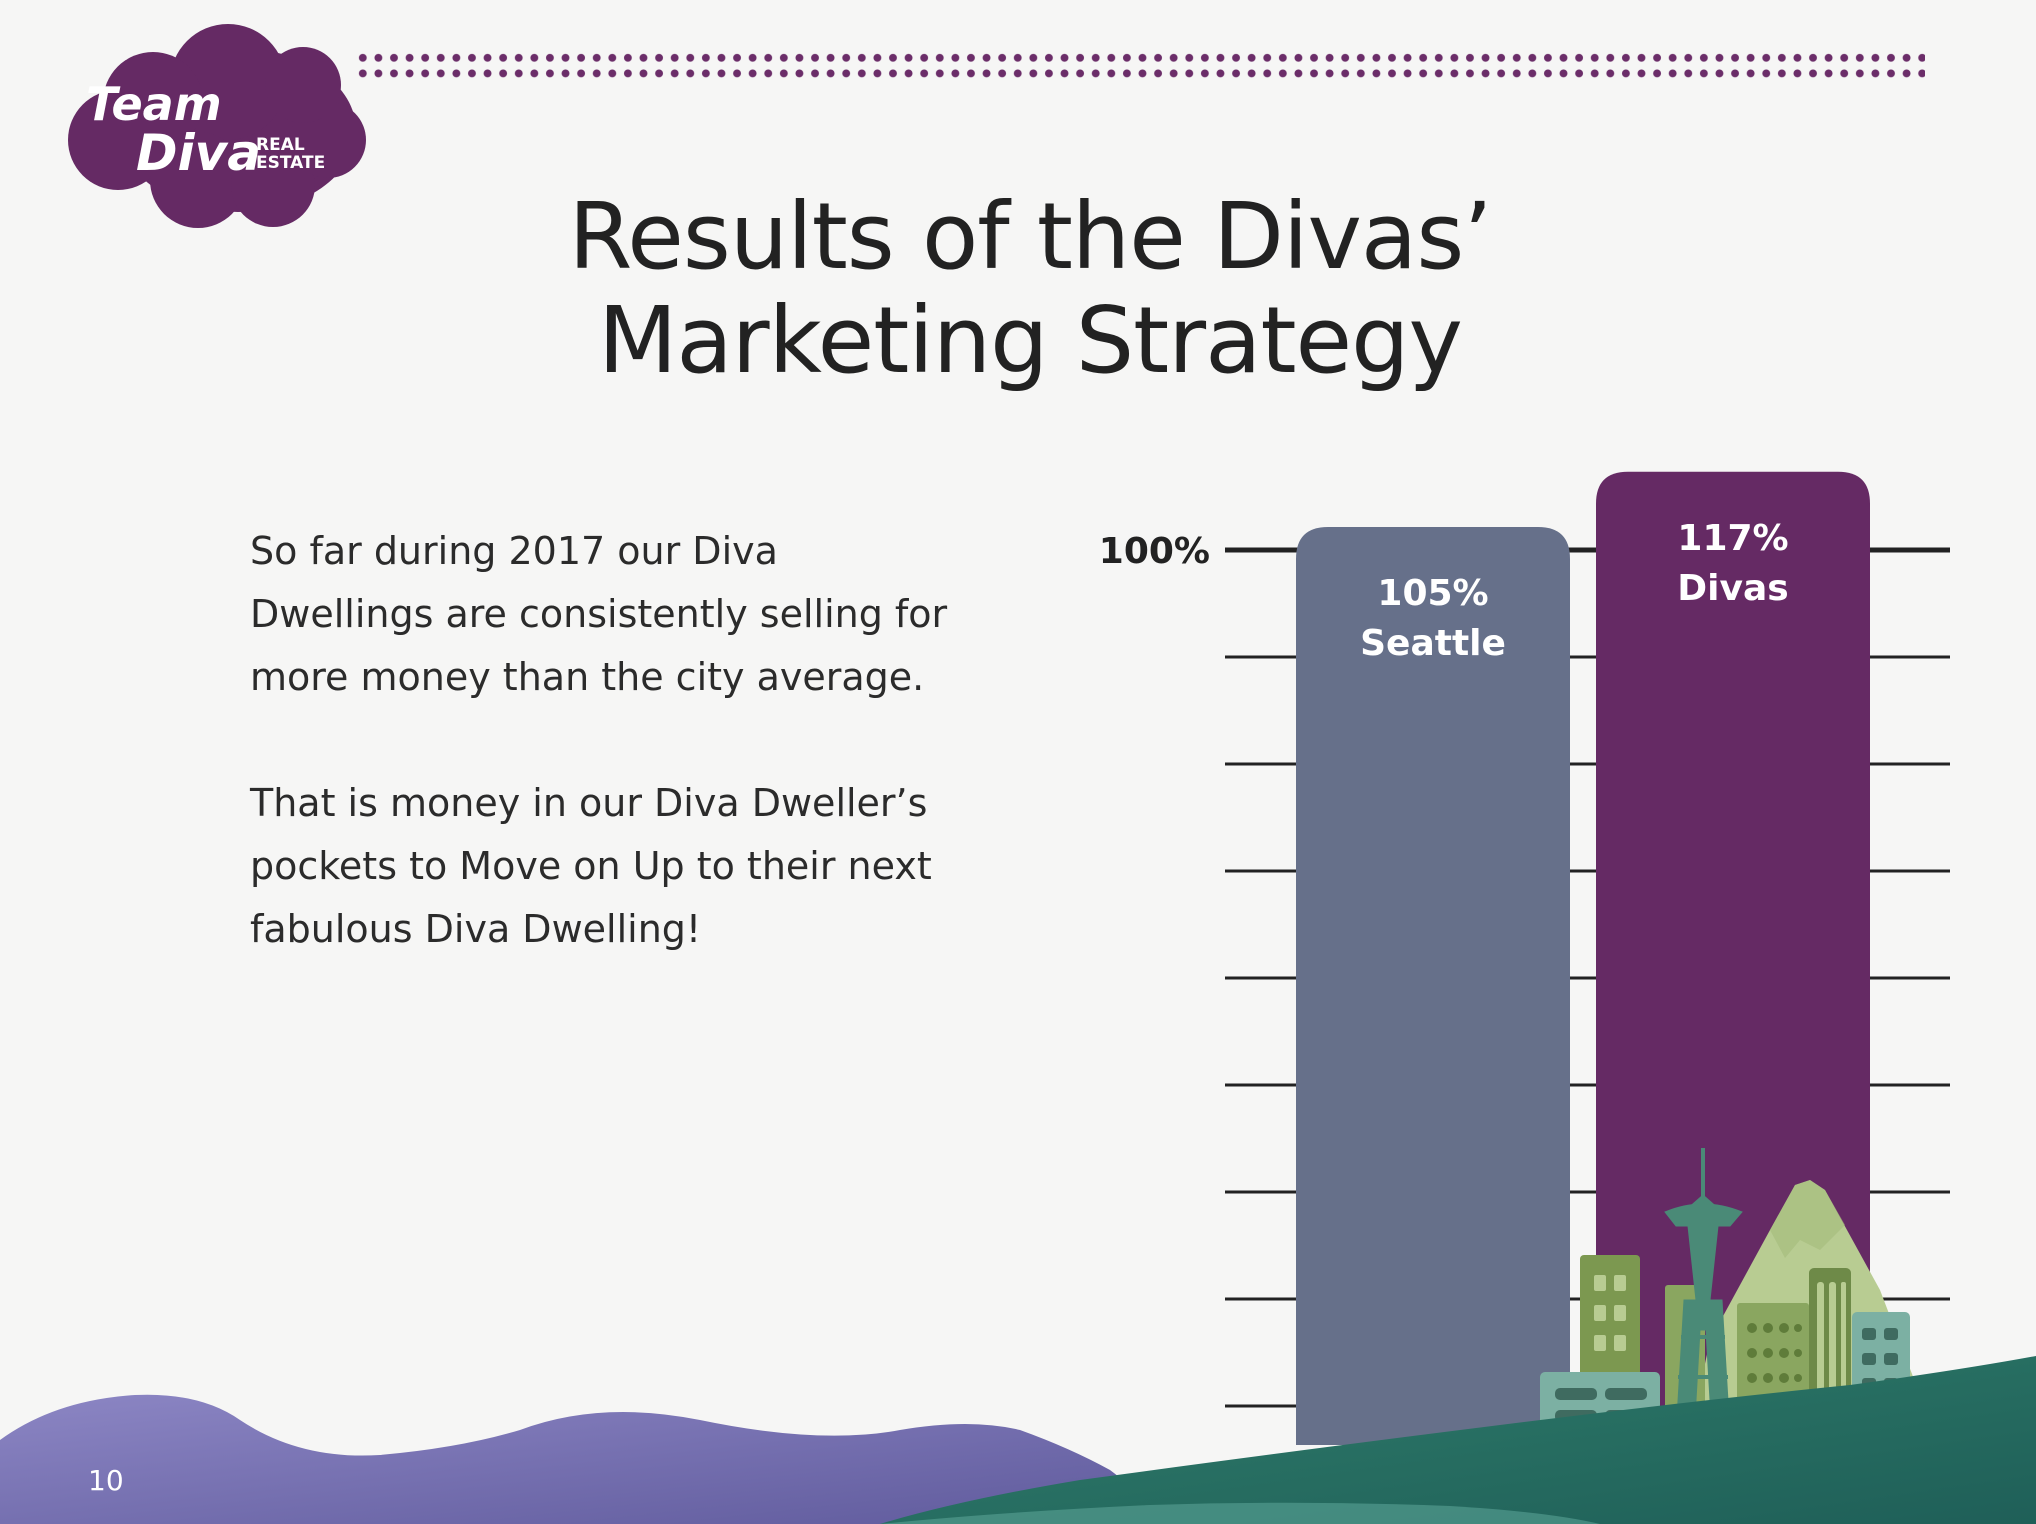  What do you see at coordinates (1732, 538) in the screenshot?
I see `bar-value-label: 117%` at bounding box center [1732, 538].